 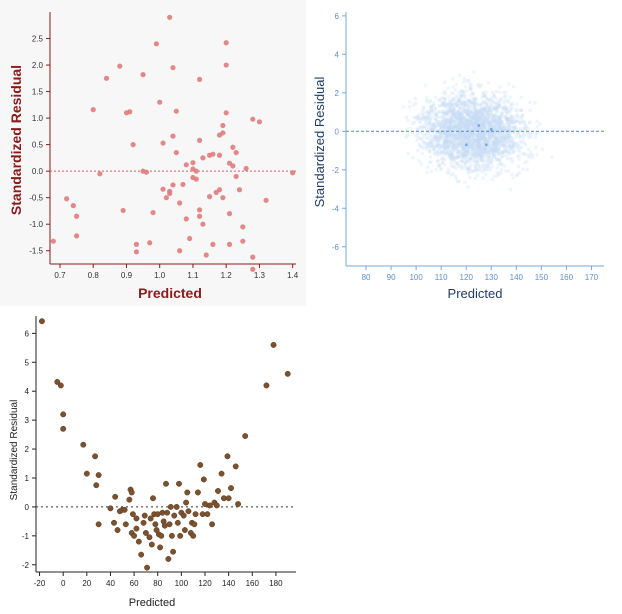 What do you see at coordinates (27, 333) in the screenshot?
I see `y-tick-label: 6` at bounding box center [27, 333].